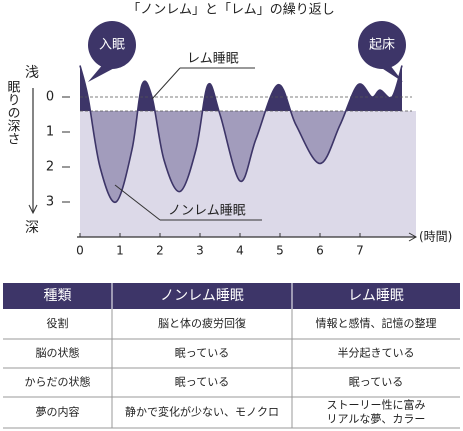 This screenshot has width=463, height=431. I want to click on x-tick-label: 0, so click(80, 251).